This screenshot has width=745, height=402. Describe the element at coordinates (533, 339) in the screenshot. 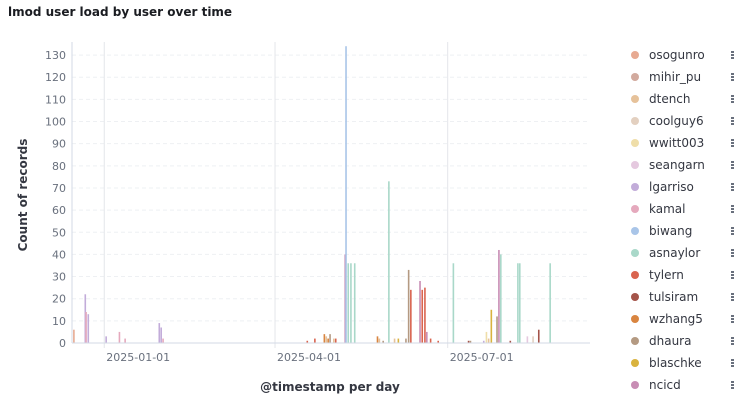

I see `bar-coolguy6` at that location.